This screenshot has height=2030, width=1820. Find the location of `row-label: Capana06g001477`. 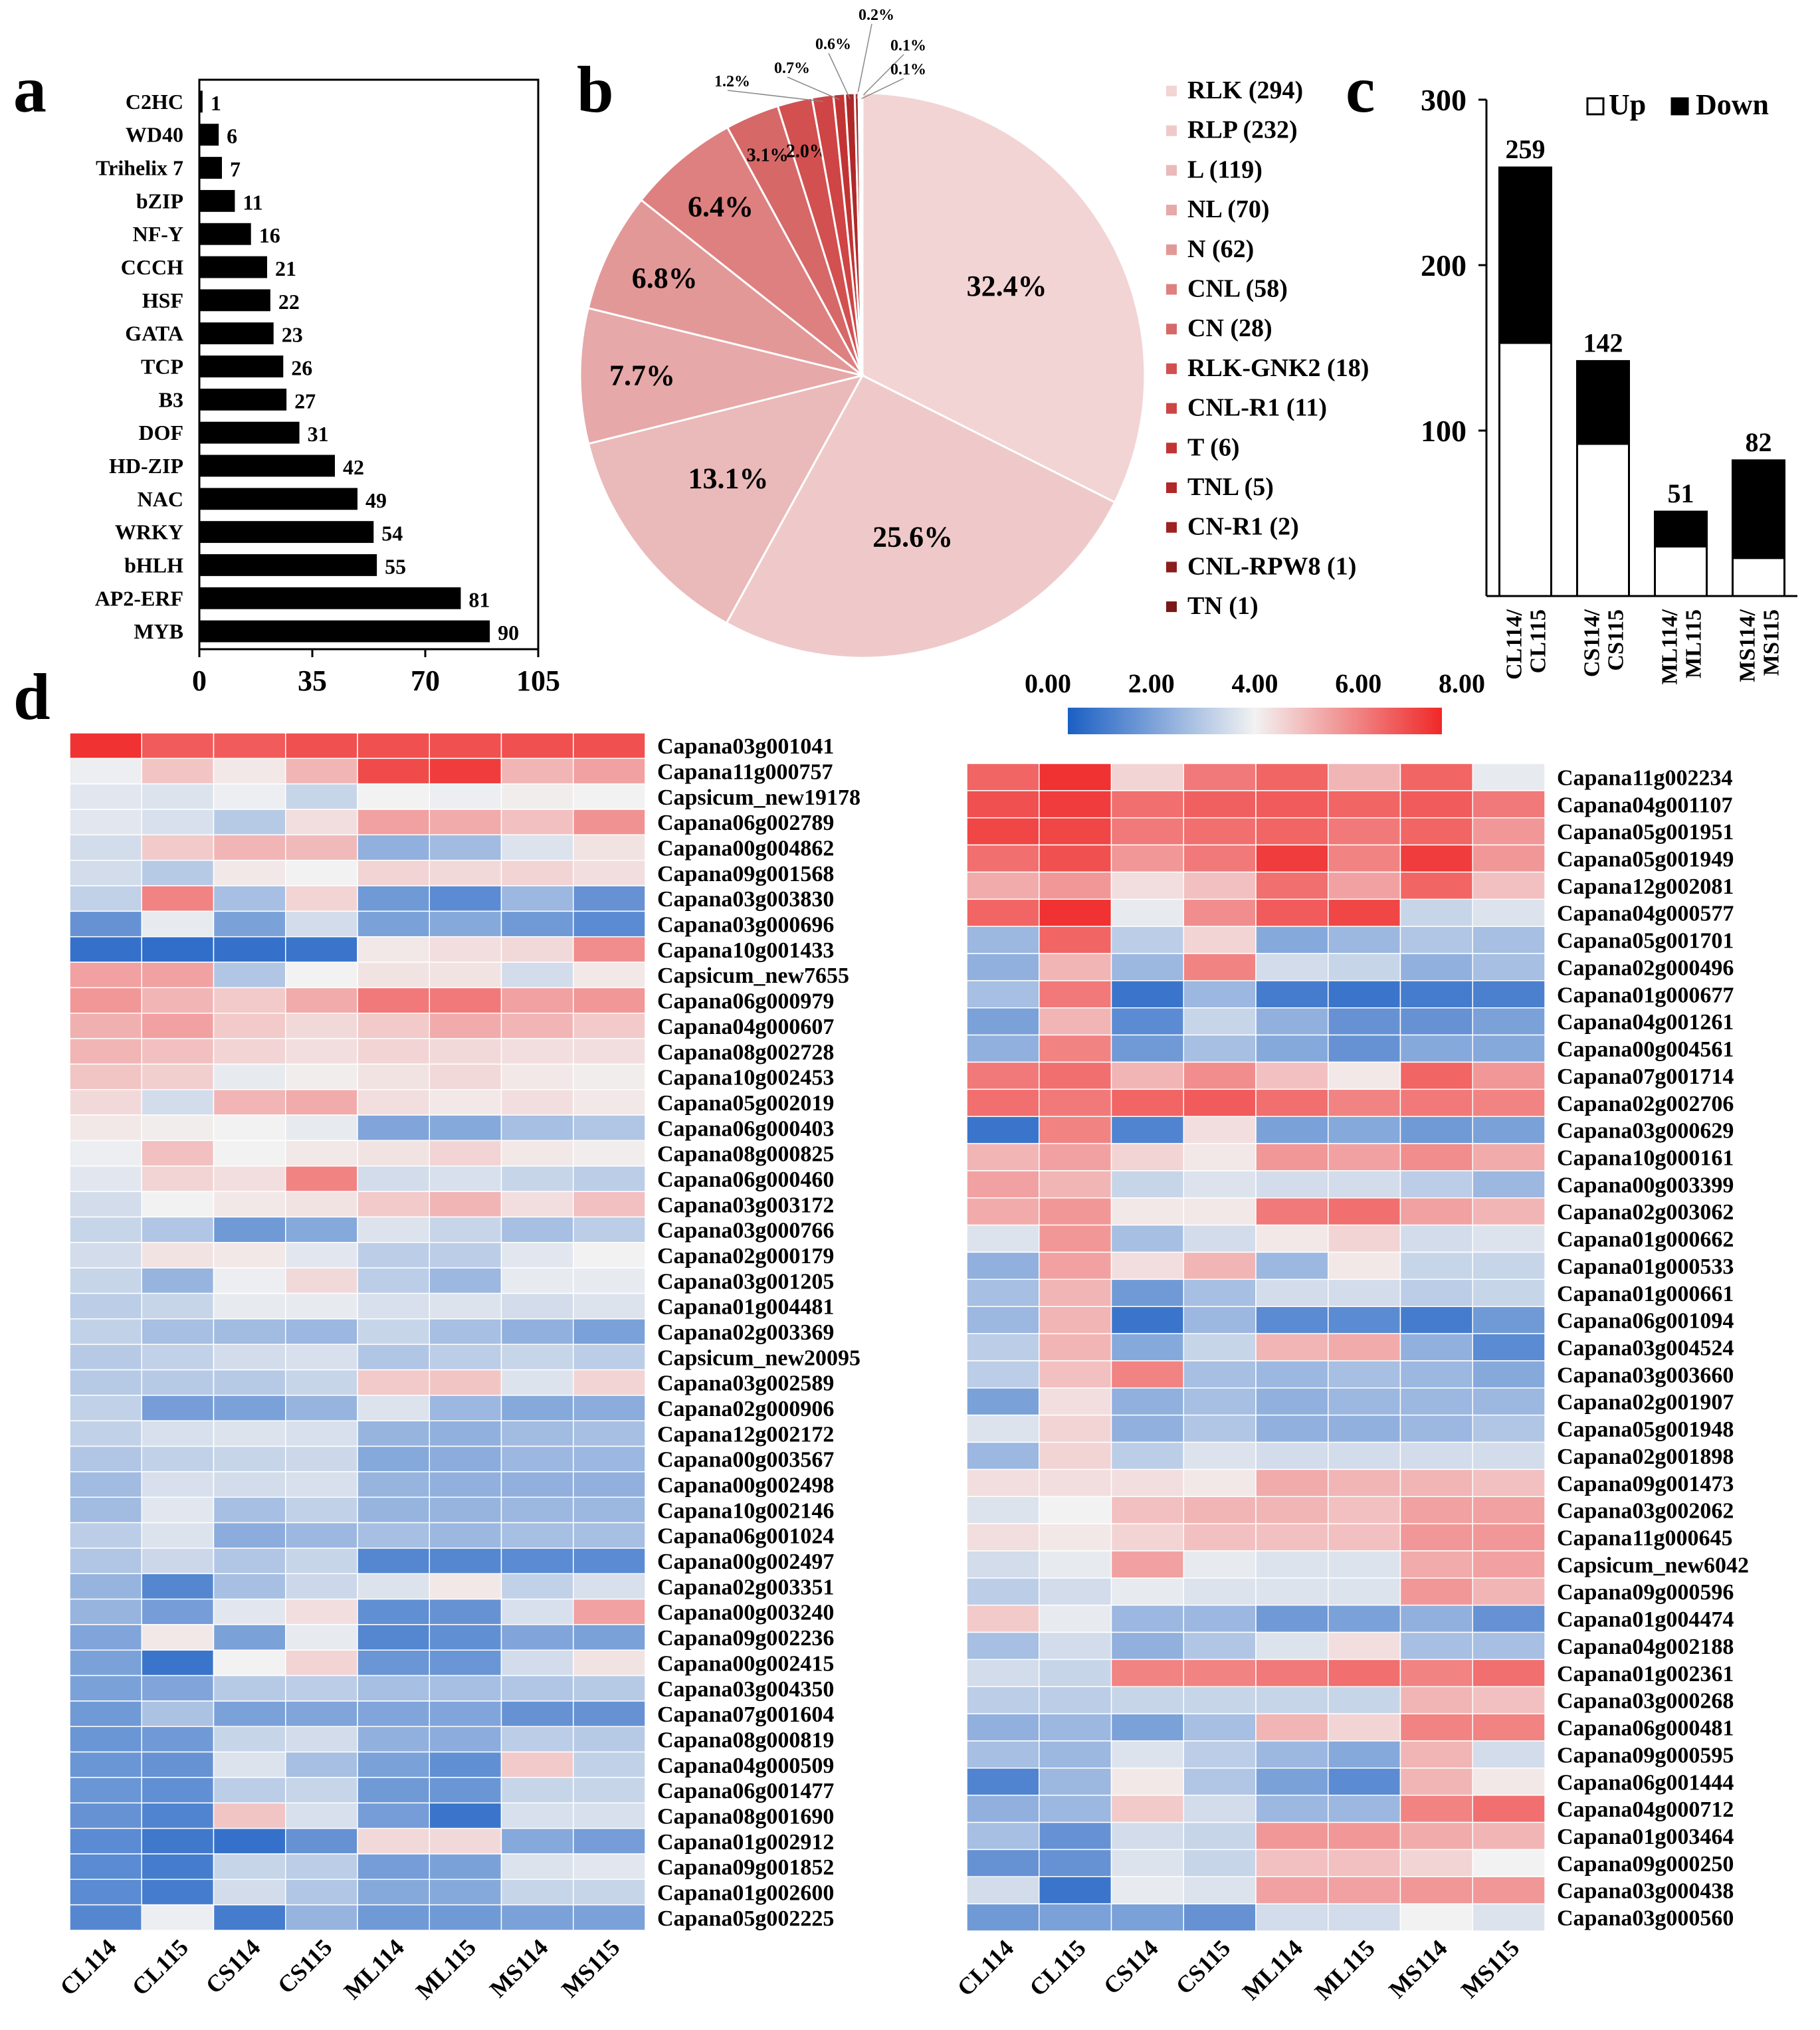

row-label: Capana06g001477 is located at coordinates (745, 1791).